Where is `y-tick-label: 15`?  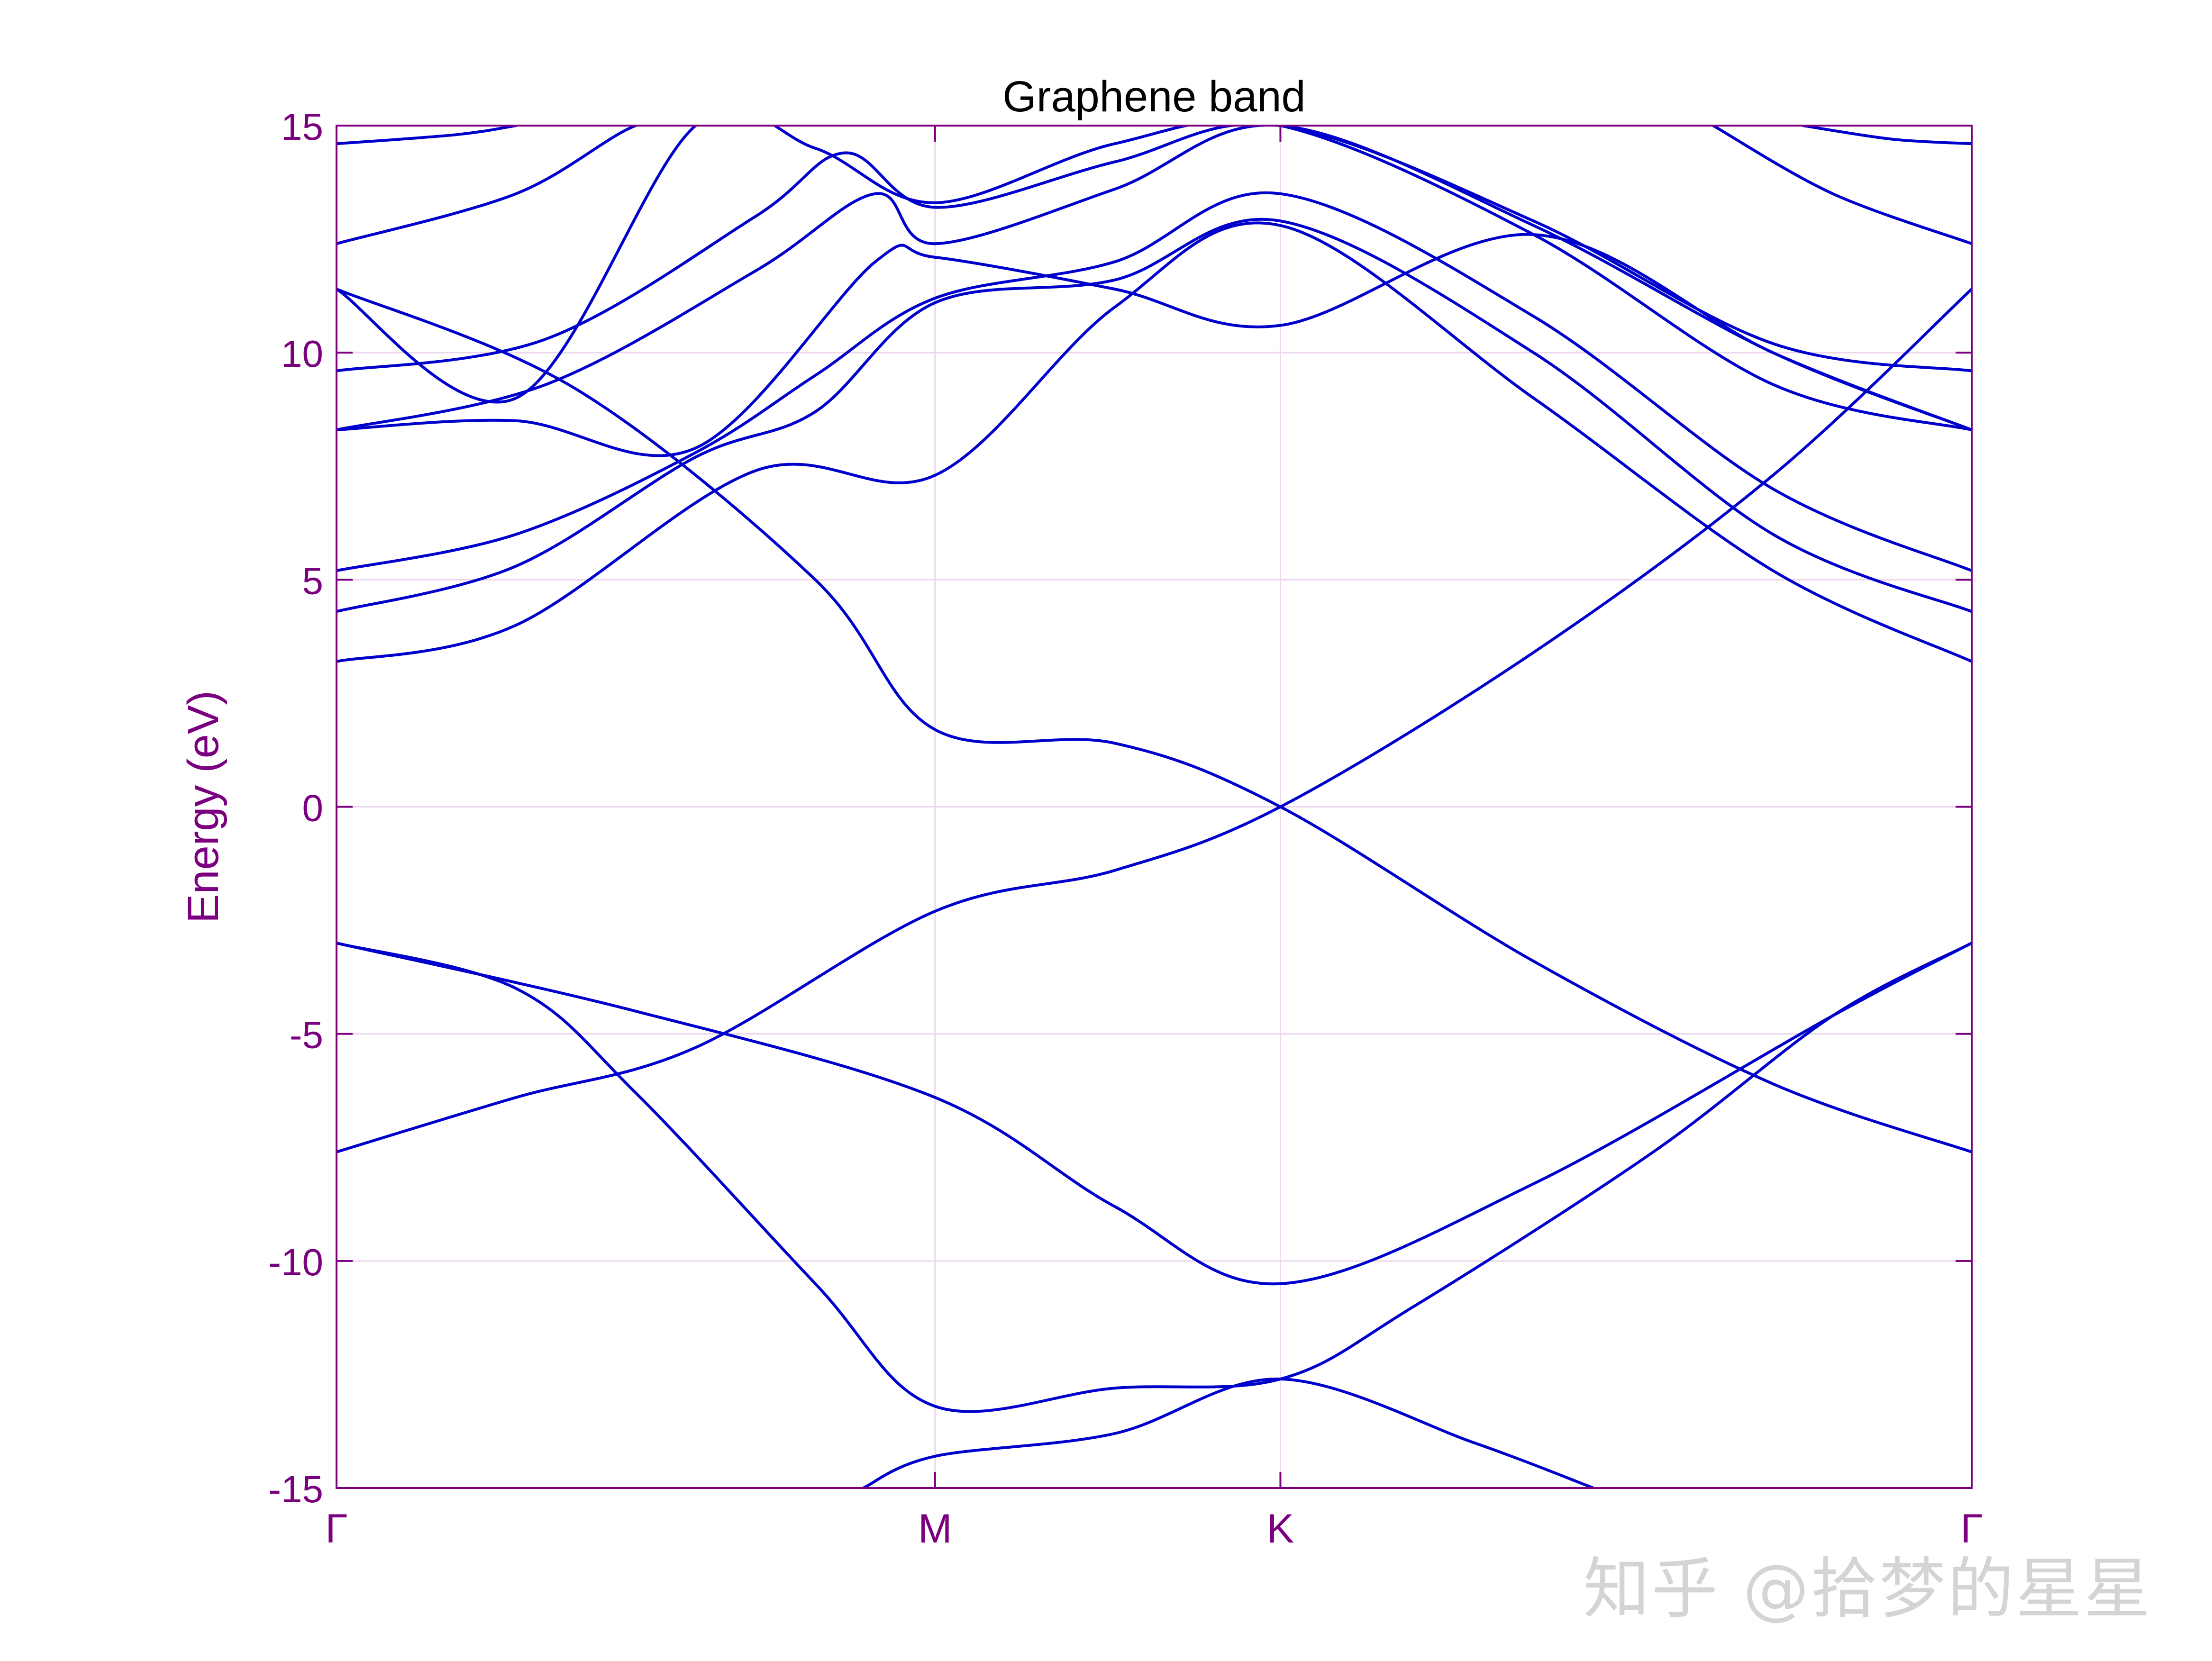 y-tick-label: 15 is located at coordinates (302, 127).